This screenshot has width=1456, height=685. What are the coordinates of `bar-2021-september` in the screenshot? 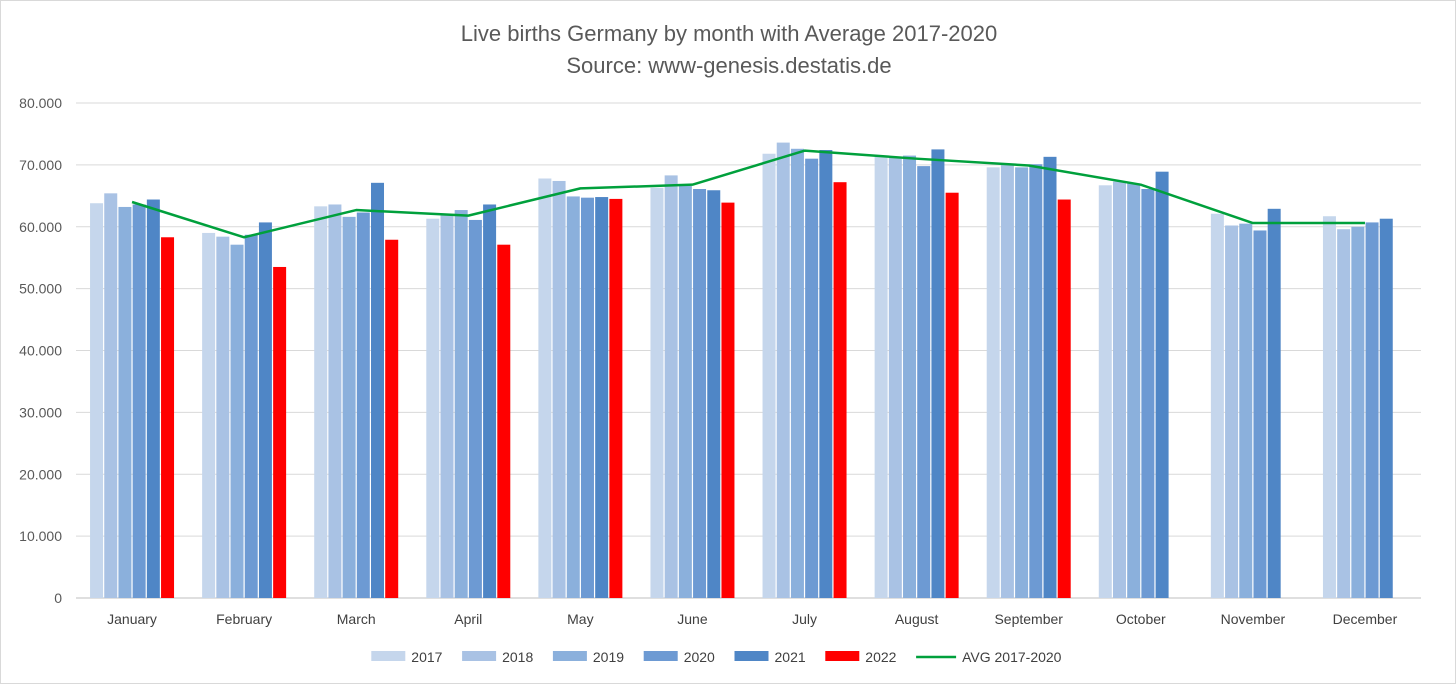 It's located at (1050, 377).